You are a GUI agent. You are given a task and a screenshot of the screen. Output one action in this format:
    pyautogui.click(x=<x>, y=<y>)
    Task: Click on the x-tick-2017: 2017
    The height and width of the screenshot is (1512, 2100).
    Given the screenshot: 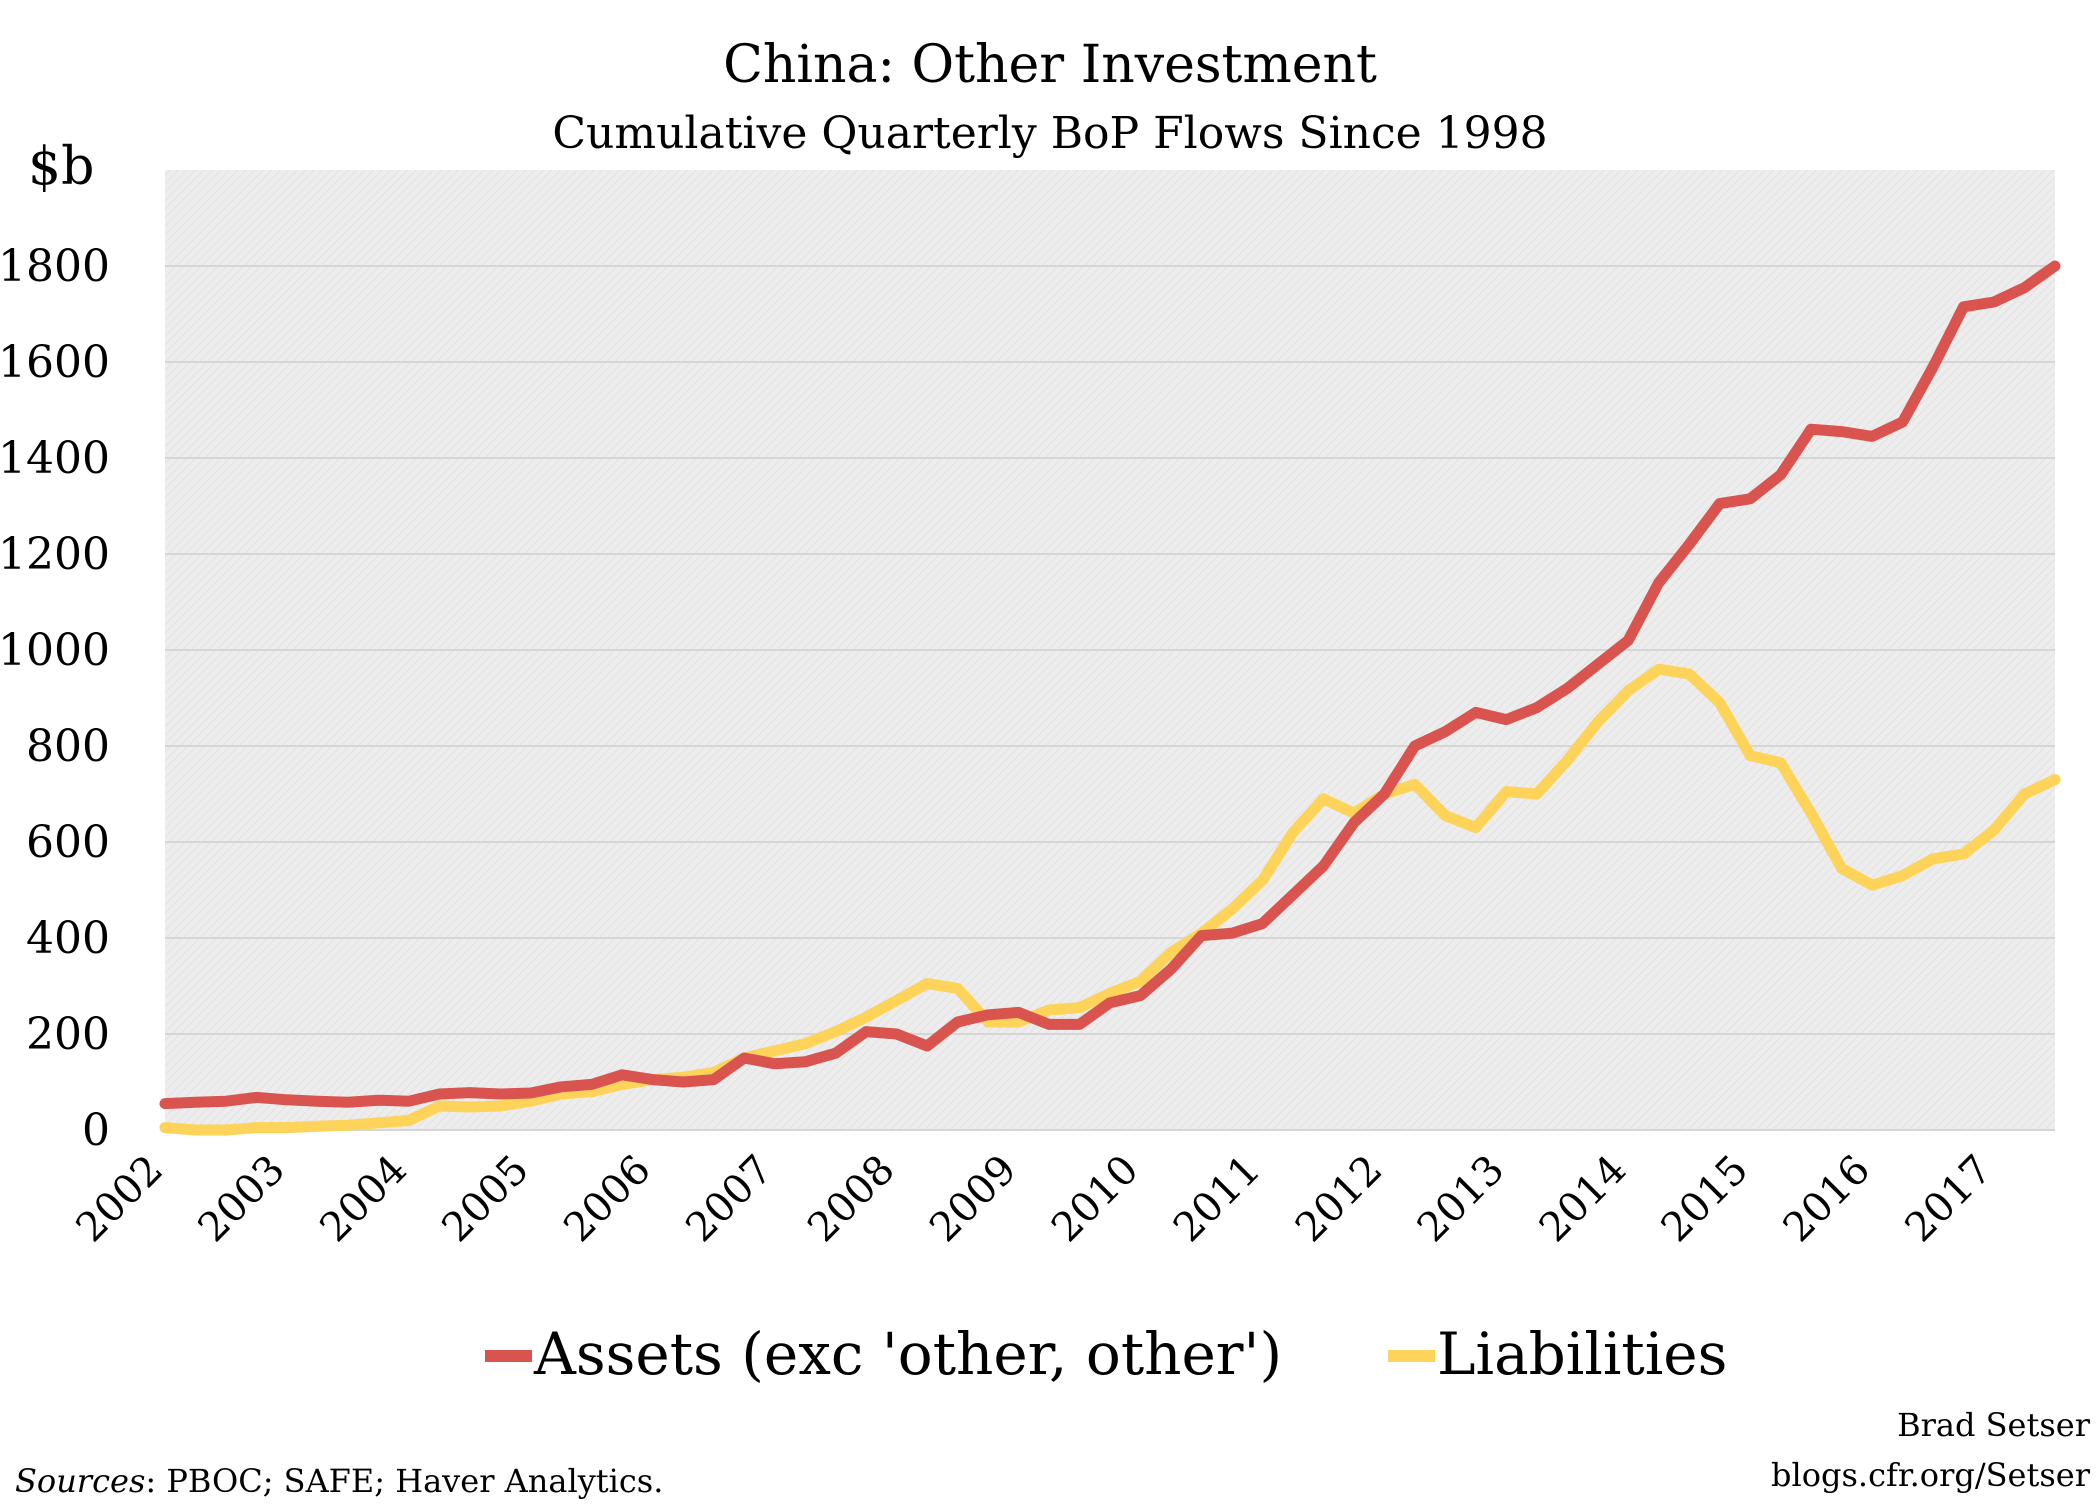 What is the action you would take?
    pyautogui.click(x=1949, y=1199)
    